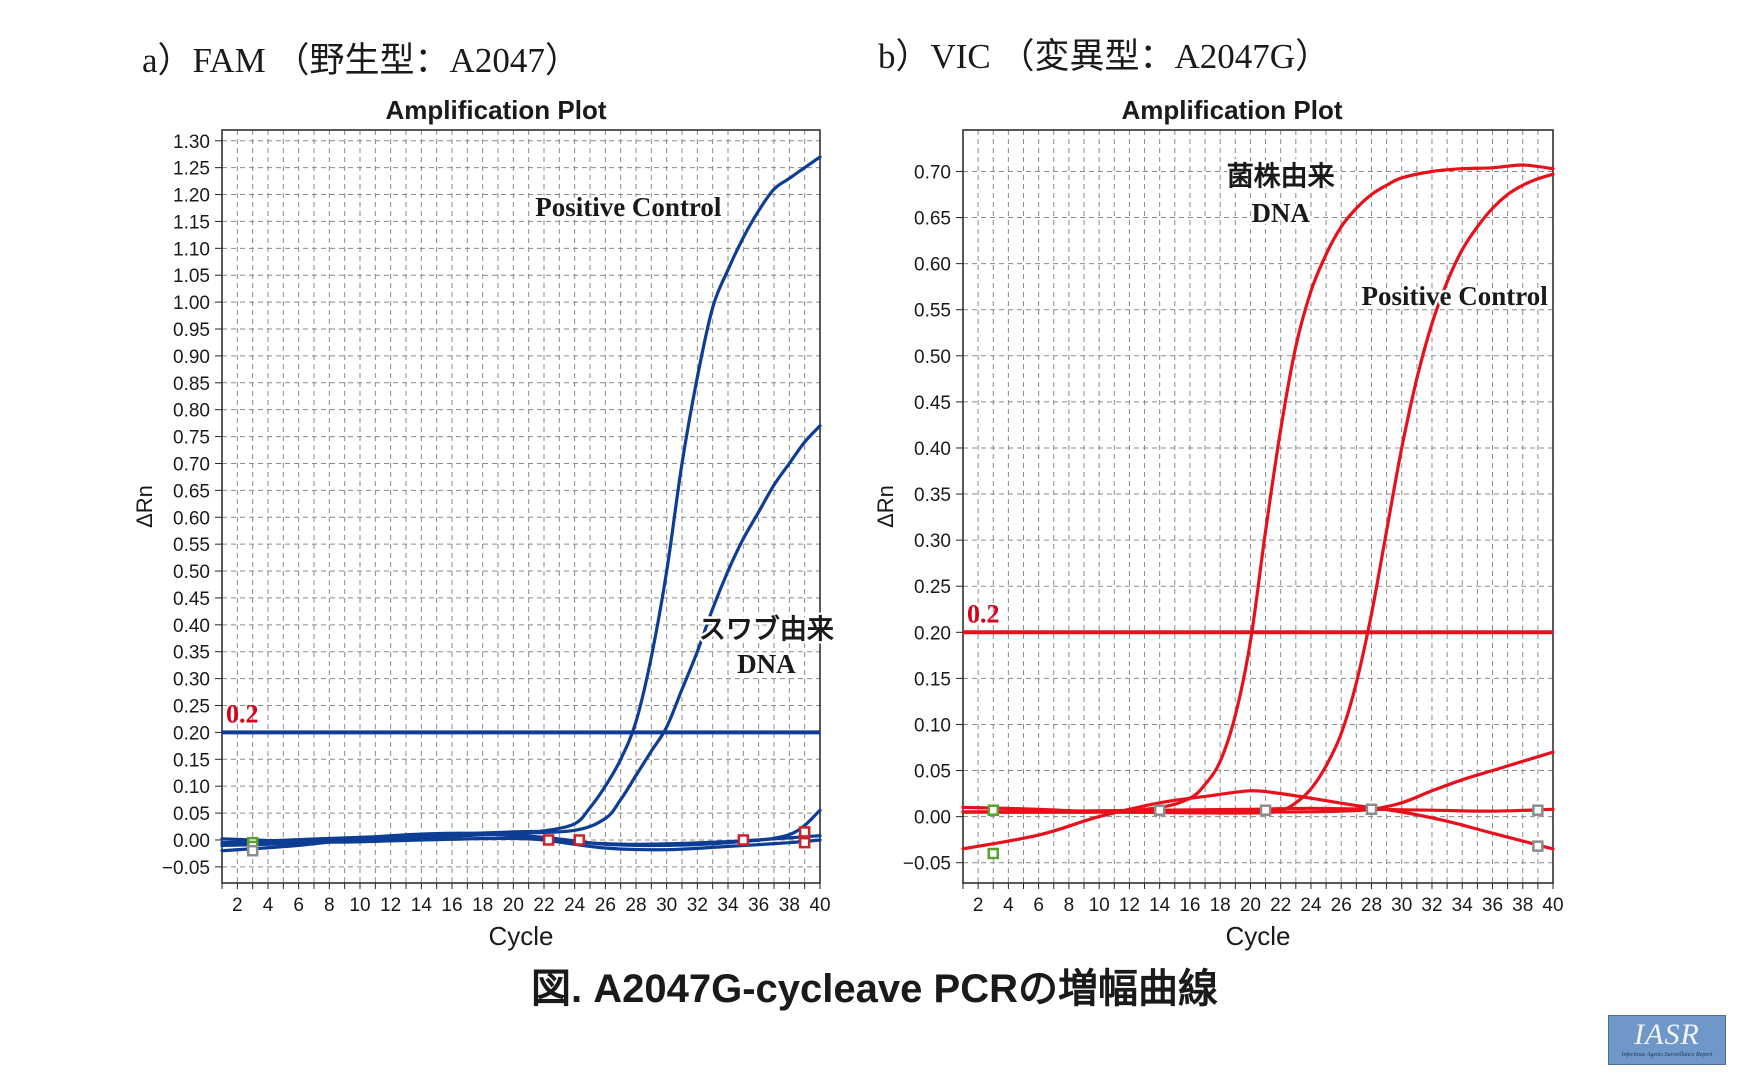 The image size is (1749, 1080). I want to click on chart-b-y-tick-label: 0.50, so click(932, 357).